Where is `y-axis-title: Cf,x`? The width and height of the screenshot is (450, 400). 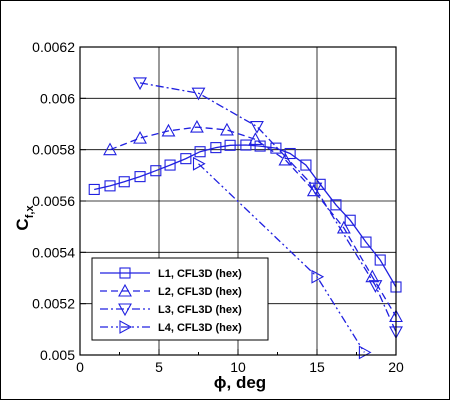
y-axis-title: Cf,x is located at coordinates (24, 218).